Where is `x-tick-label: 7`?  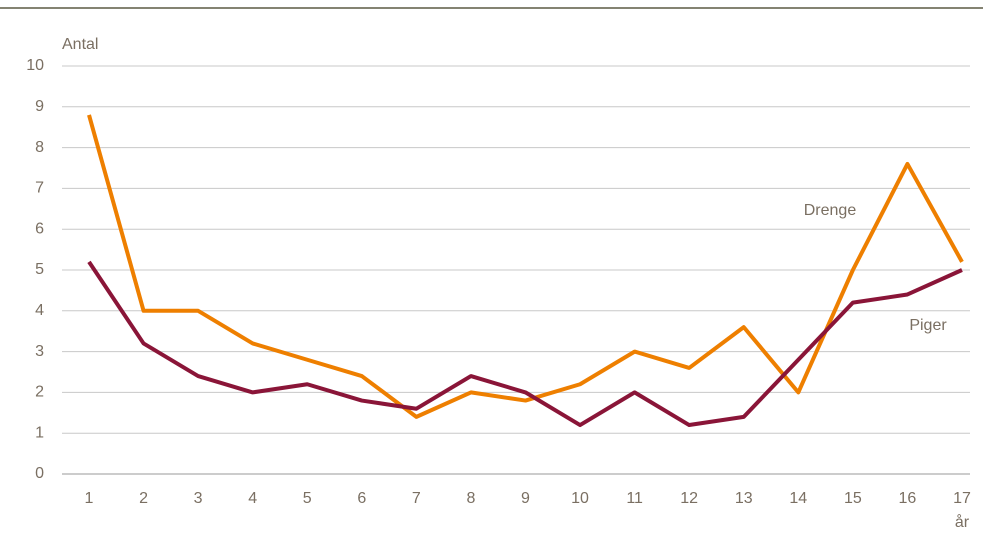
x-tick-label: 7 is located at coordinates (416, 498).